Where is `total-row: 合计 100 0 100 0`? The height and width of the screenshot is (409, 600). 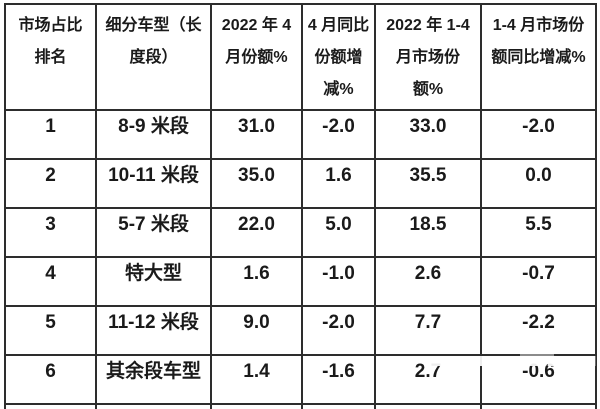
total-row: 合计 100 0 100 0 is located at coordinates (300, 406).